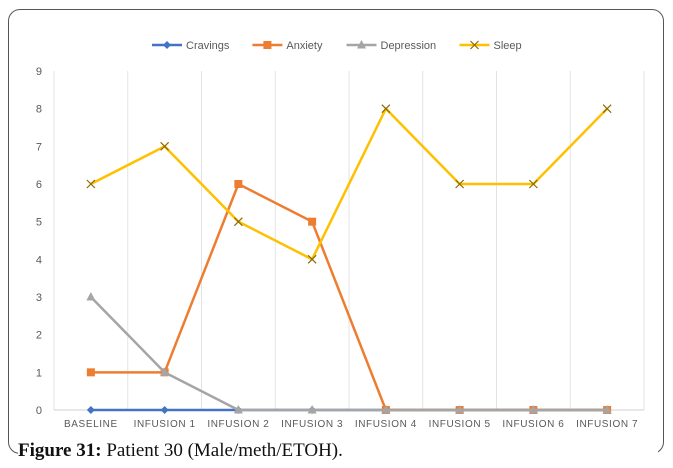 This screenshot has height=468, width=673. I want to click on legend-label: Depression, so click(409, 46).